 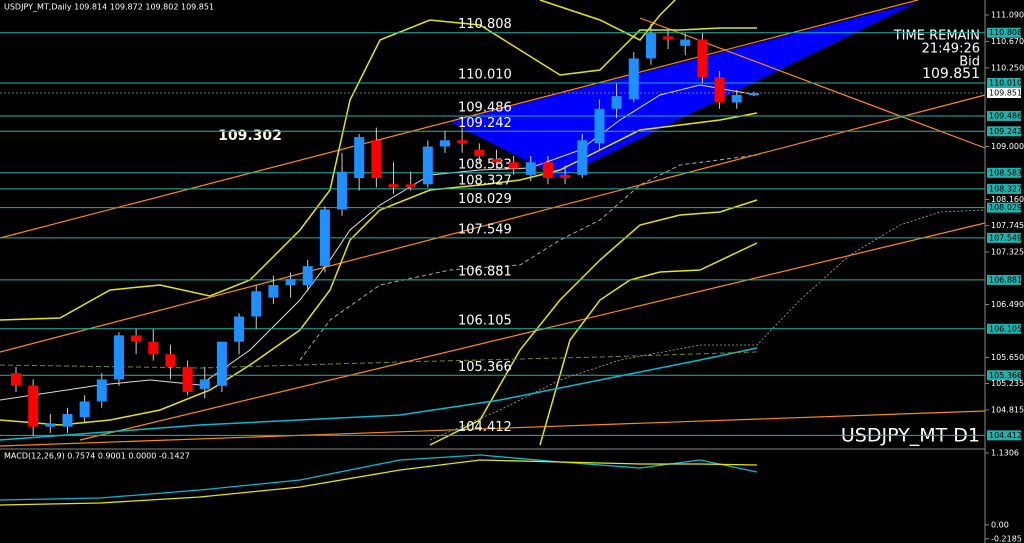 What do you see at coordinates (485, 271) in the screenshot?
I see `level-label: 106.881` at bounding box center [485, 271].